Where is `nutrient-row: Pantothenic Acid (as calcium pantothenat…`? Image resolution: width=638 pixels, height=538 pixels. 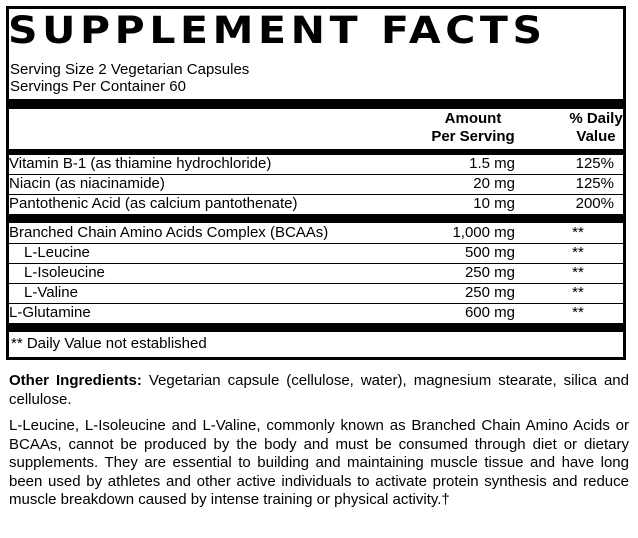
nutrient-row: Pantothenic Acid (as calcium pantothenat… is located at coordinates (316, 204).